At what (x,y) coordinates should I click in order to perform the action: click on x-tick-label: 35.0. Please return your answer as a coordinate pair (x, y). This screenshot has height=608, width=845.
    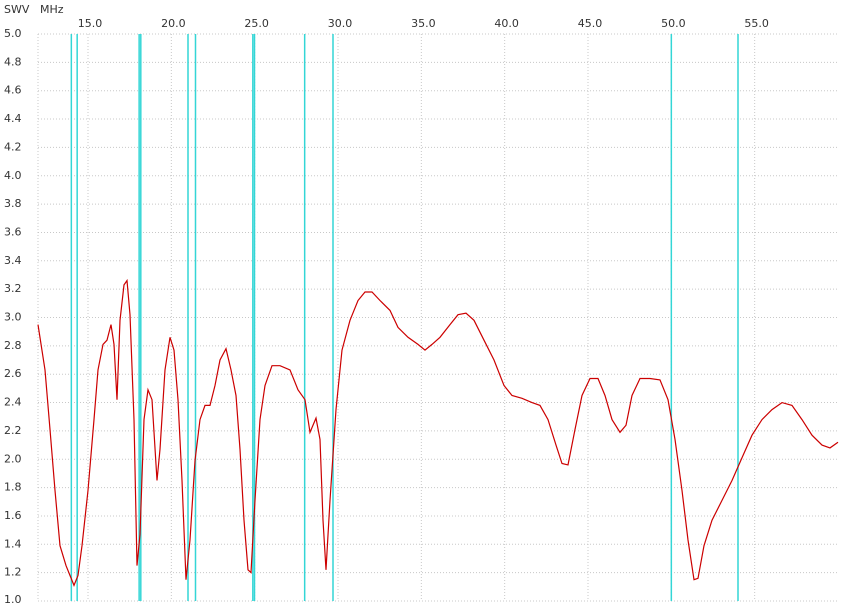
    Looking at the image, I should click on (423, 23).